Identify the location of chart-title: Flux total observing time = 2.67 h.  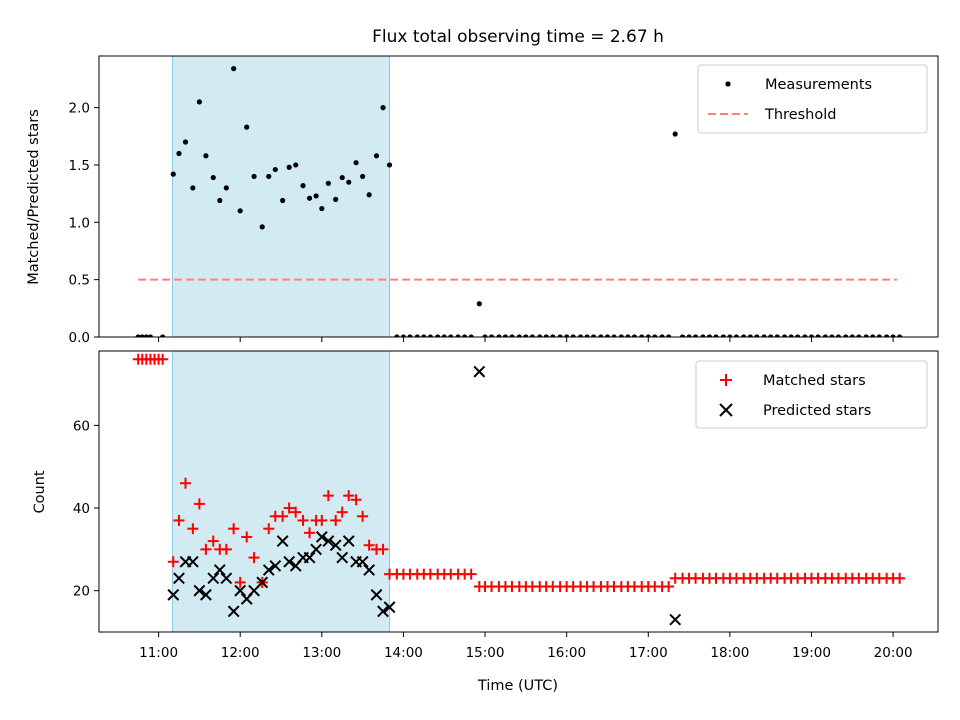
(518, 37).